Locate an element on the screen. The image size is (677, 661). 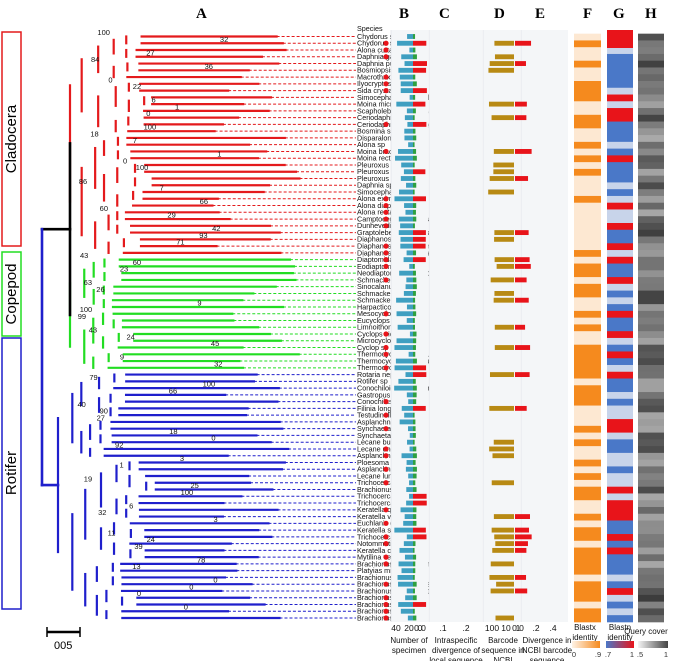
bootstrap-label: 43 is located at coordinates (84, 255).